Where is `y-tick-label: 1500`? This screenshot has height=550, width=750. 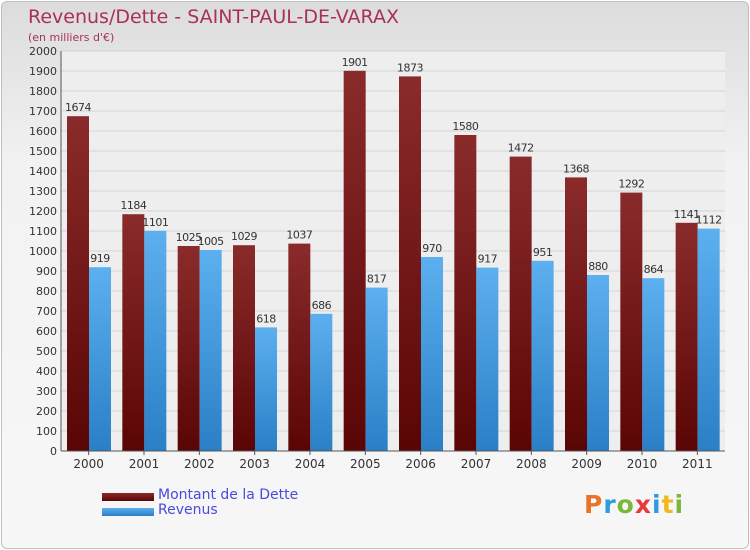
y-tick-label: 1500 is located at coordinates (43, 151).